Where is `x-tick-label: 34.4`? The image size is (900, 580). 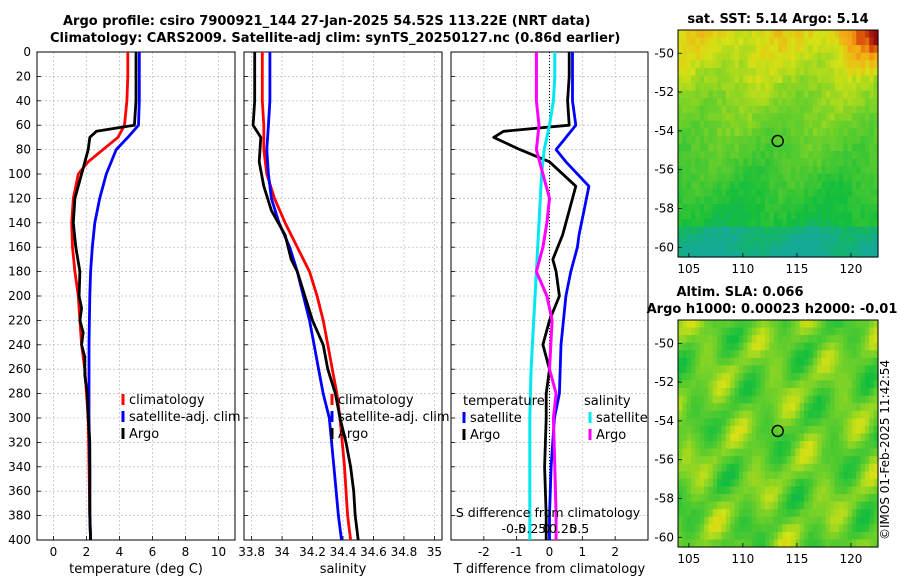
x-tick-label: 34.4 is located at coordinates (343, 552).